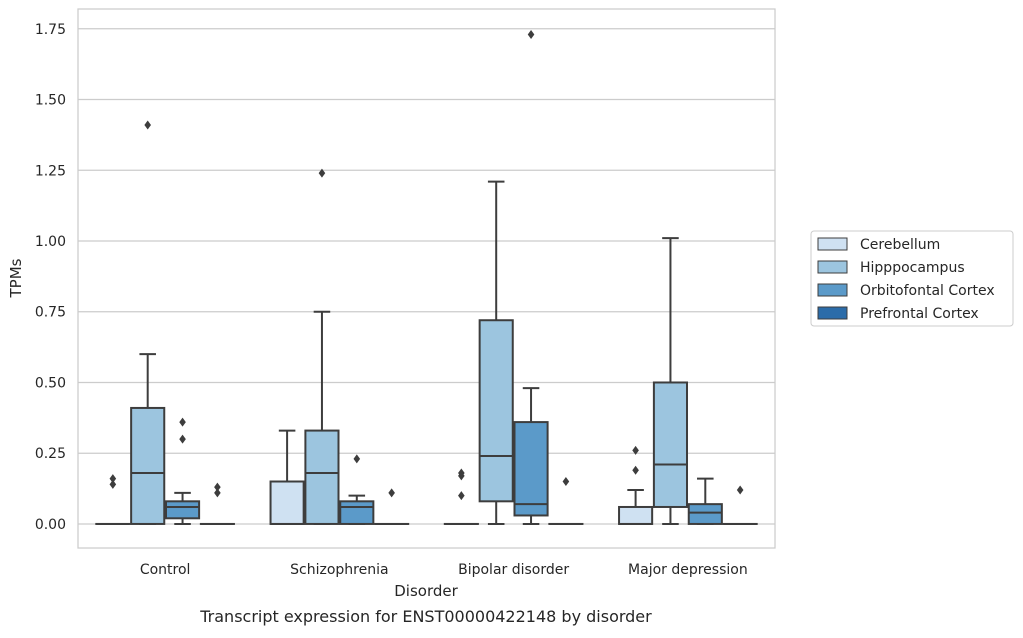 The height and width of the screenshot is (638, 1023). What do you see at coordinates (688, 570) in the screenshot?
I see `x-tick-label: Major depression` at bounding box center [688, 570].